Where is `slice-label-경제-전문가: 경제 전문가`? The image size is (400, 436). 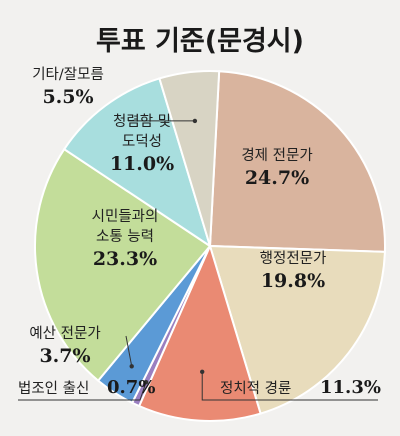
slice-label-경제-전문가: 경제 전문가 is located at coordinates (276, 155).